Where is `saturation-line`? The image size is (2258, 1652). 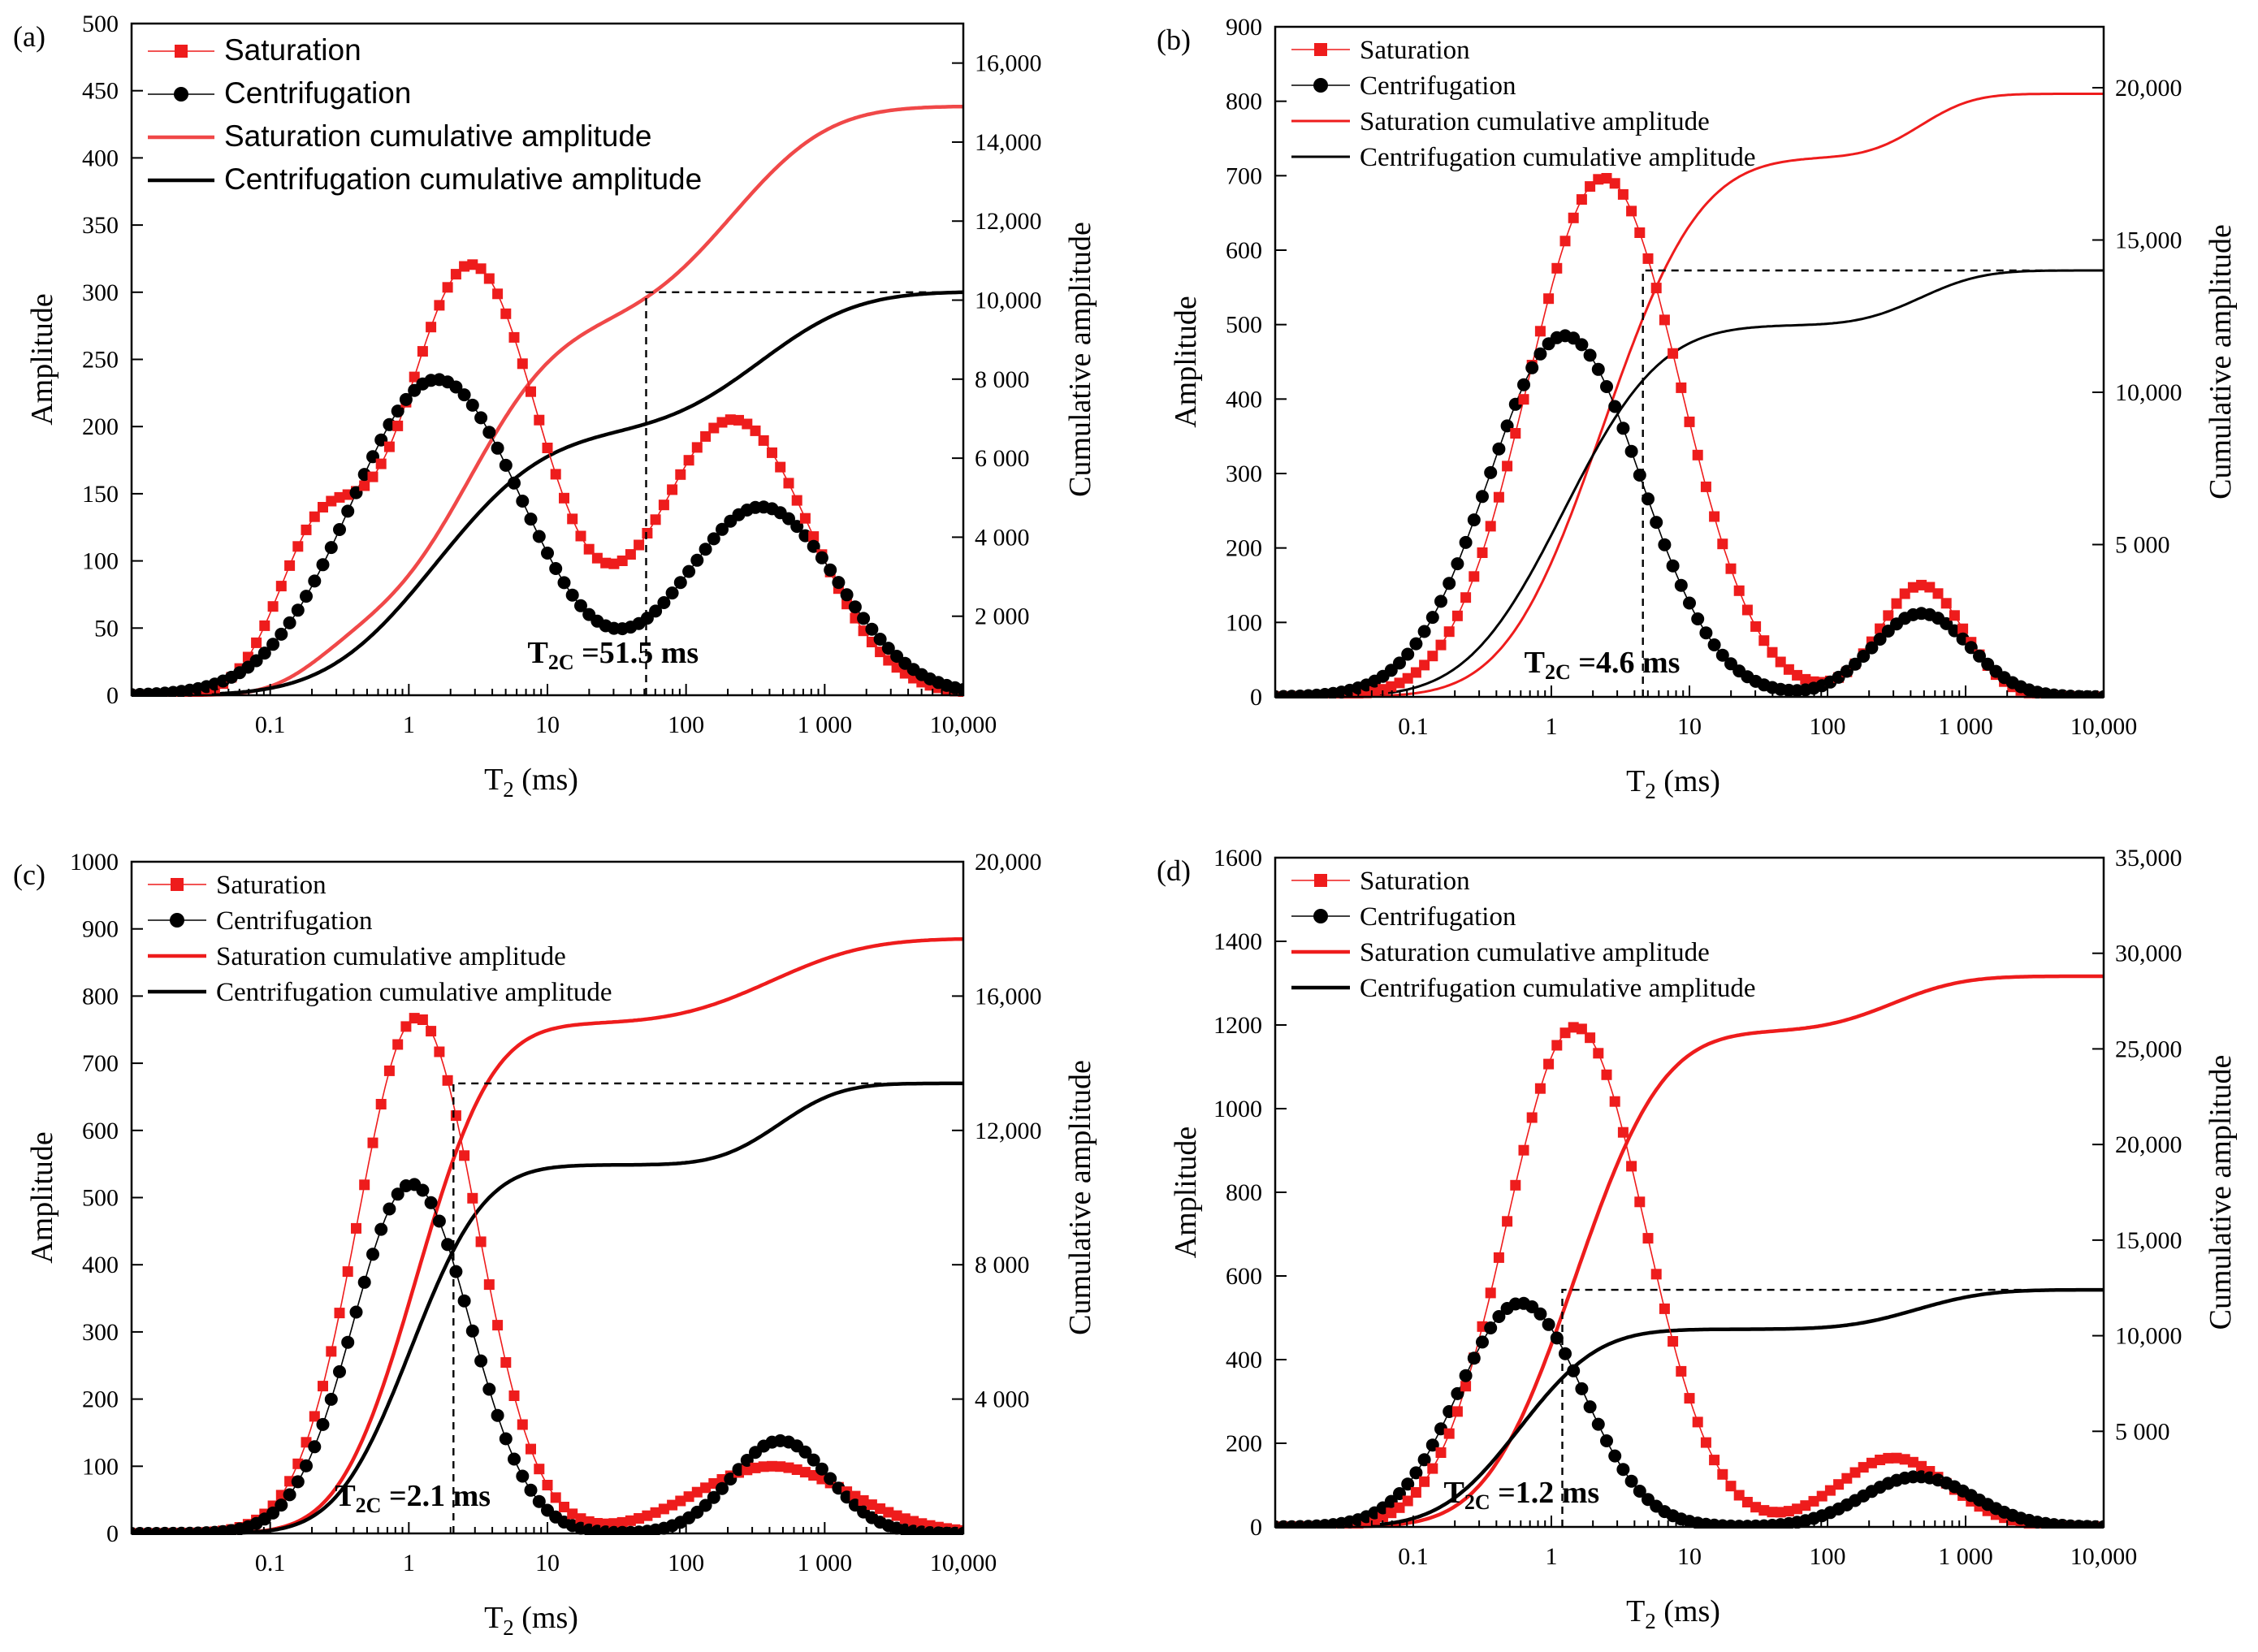
saturation-line is located at coordinates (1689, 438).